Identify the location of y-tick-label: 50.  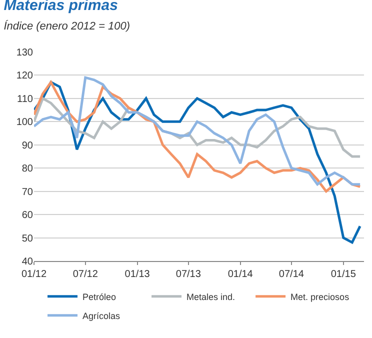
(28, 238).